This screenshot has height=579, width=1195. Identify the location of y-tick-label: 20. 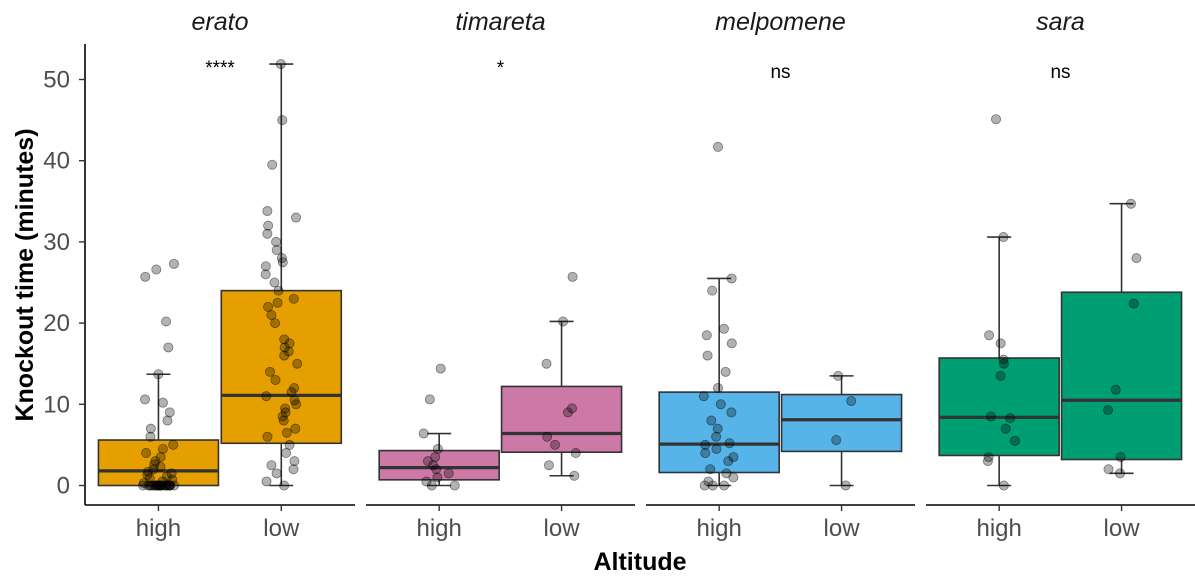
(56, 323).